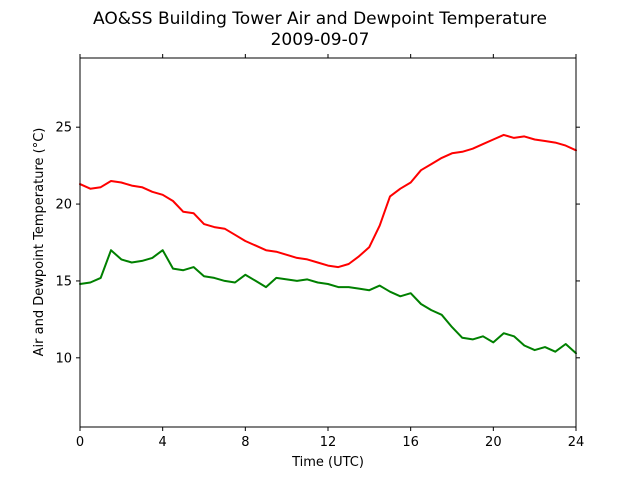 Image resolution: width=640 pixels, height=480 pixels. I want to click on x-tick-label: 24, so click(576, 442).